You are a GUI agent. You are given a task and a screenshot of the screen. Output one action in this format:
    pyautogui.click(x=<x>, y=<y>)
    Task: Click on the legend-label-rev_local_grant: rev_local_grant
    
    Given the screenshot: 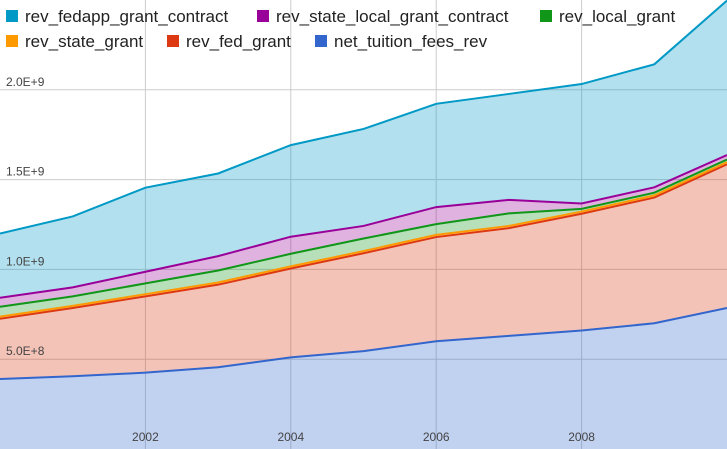 What is the action you would take?
    pyautogui.click(x=617, y=16)
    